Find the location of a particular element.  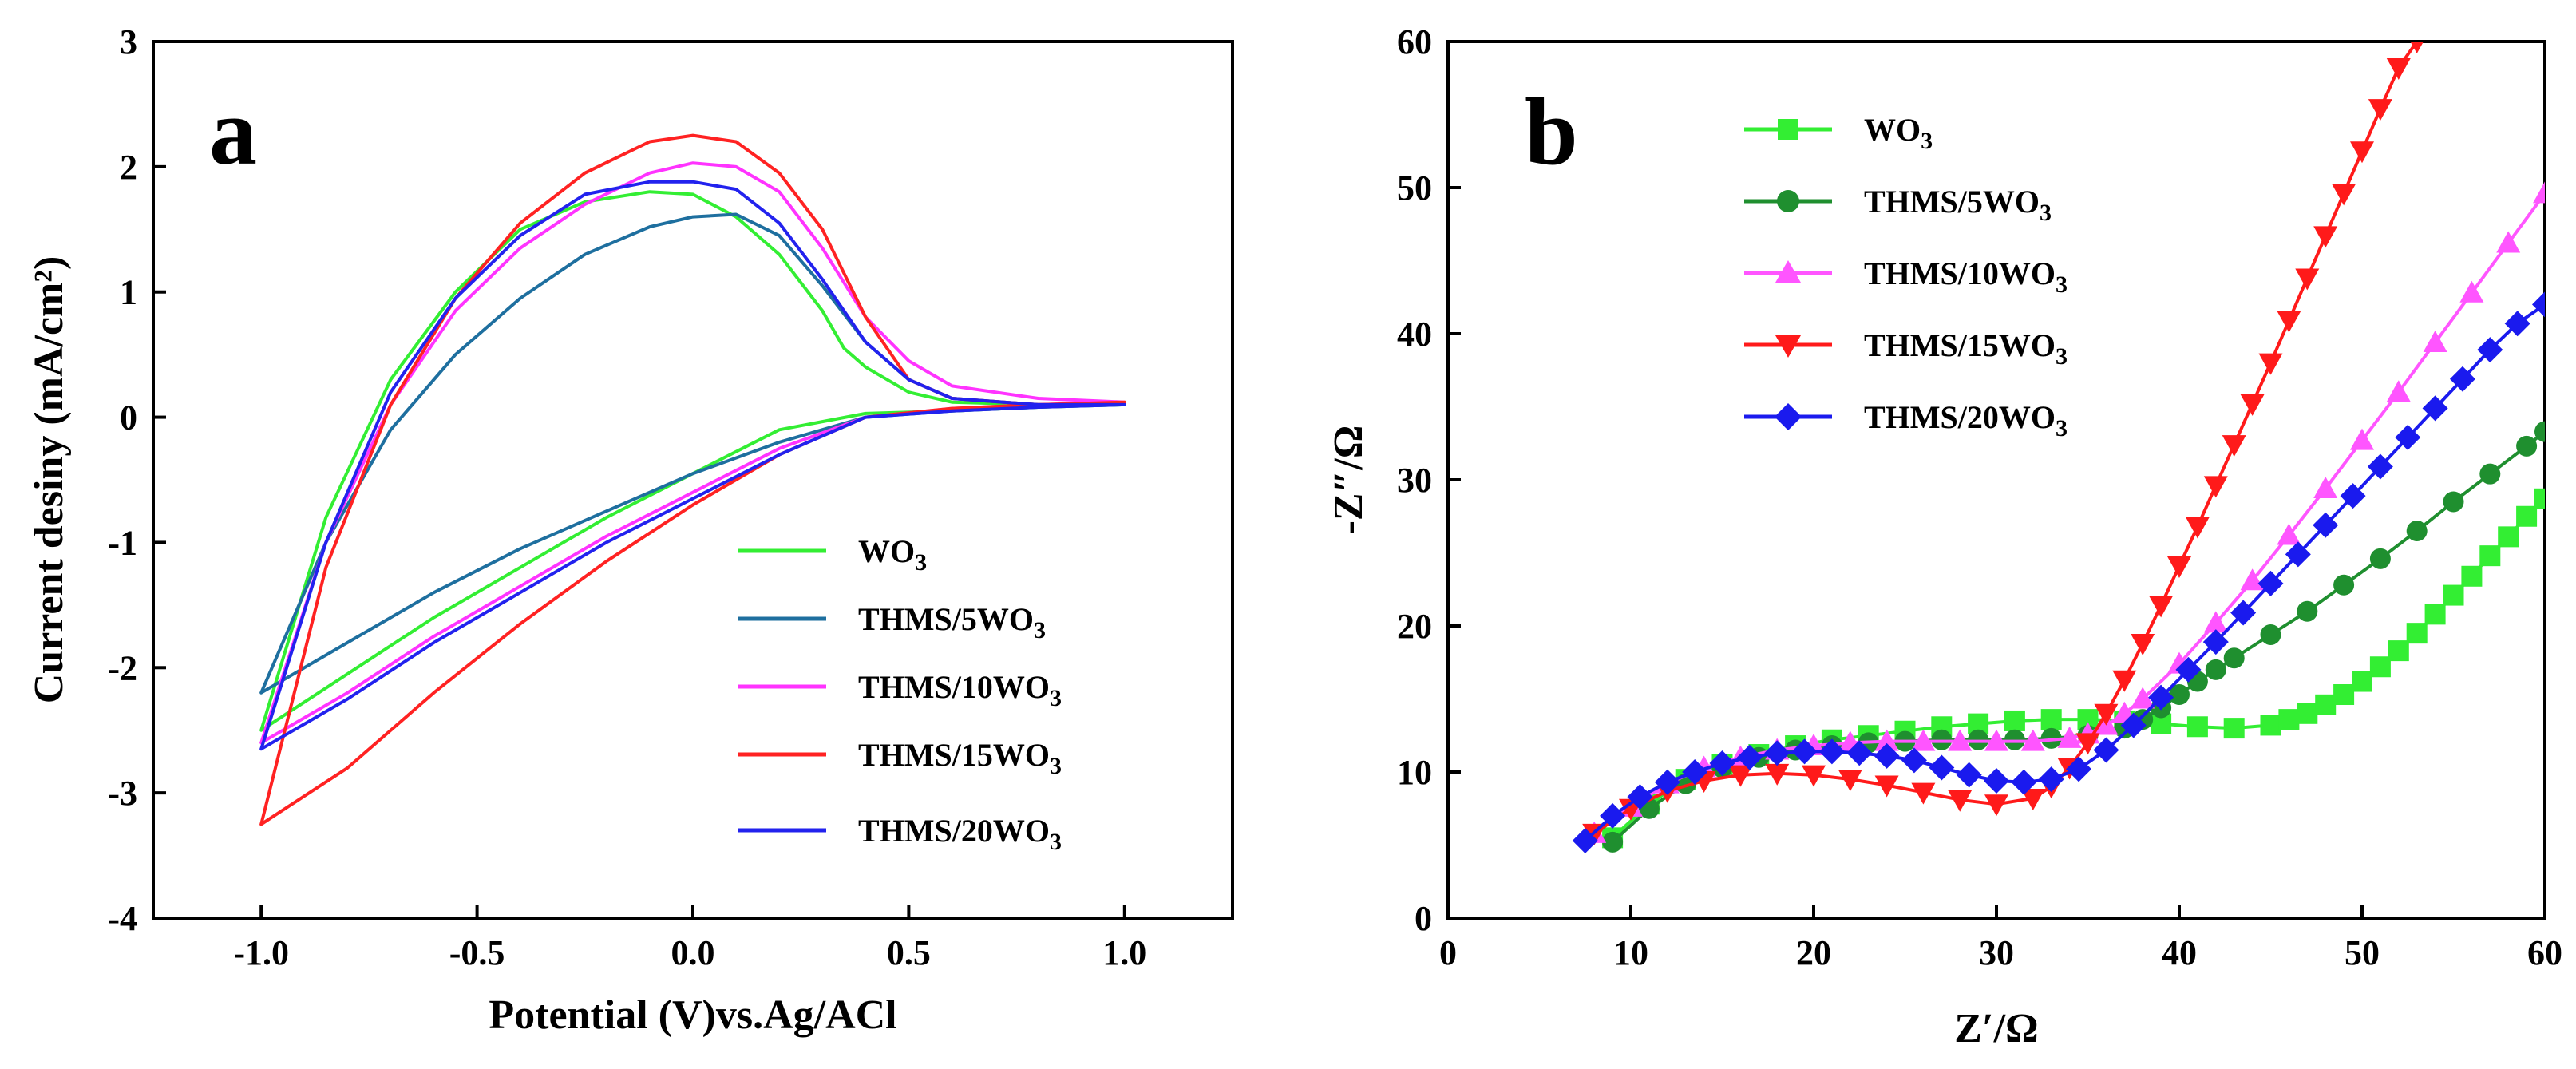

panel-b-x-tick-label: 50 is located at coordinates (2363, 952).